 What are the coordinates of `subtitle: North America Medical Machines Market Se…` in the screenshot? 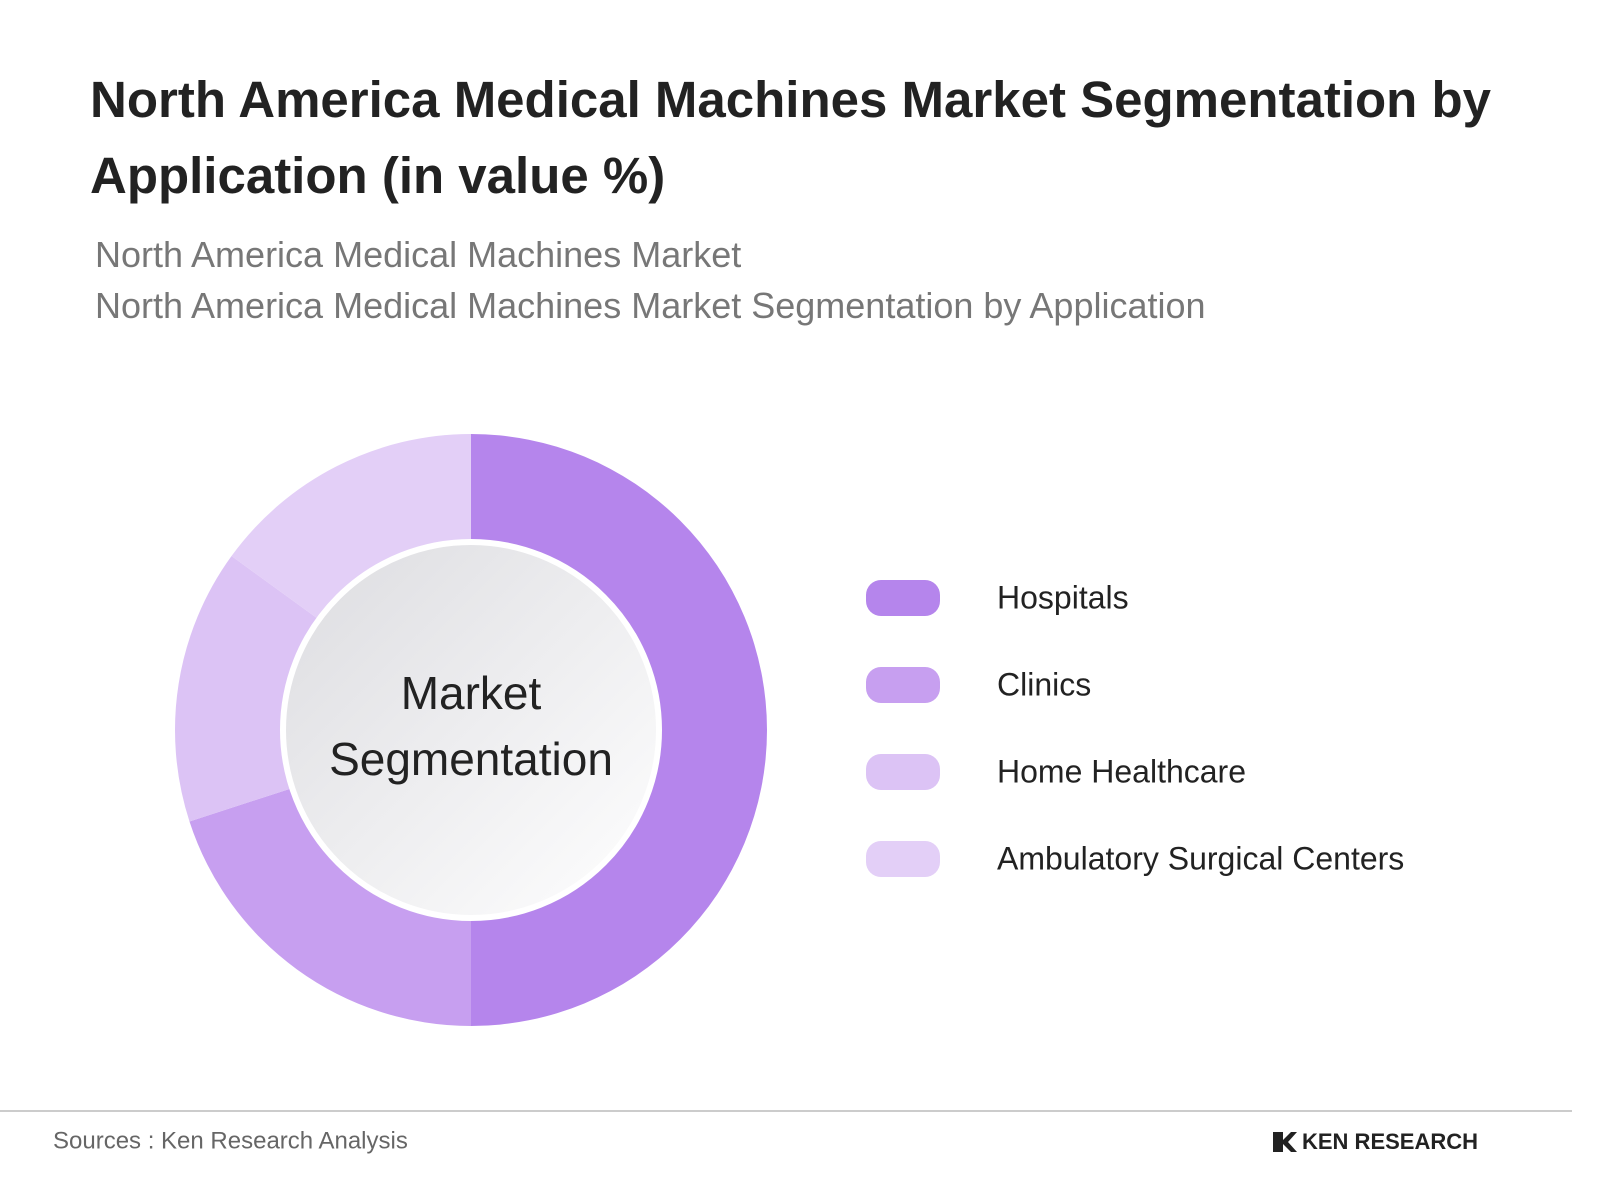 It's located at (650, 305).